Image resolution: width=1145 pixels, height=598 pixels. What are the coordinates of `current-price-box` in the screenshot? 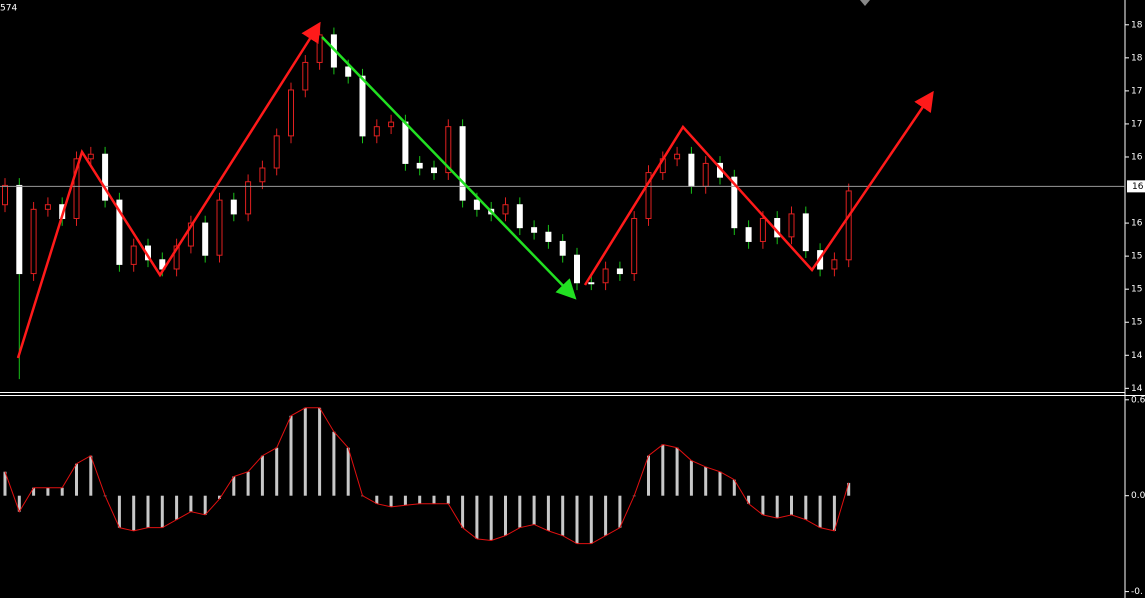 It's located at (1136, 186).